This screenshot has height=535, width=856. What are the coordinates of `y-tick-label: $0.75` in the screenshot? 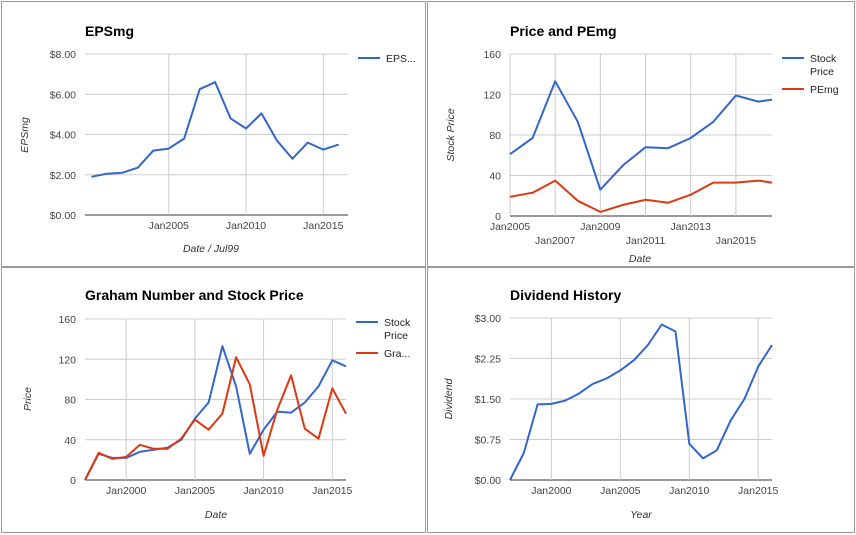 It's located at (488, 441).